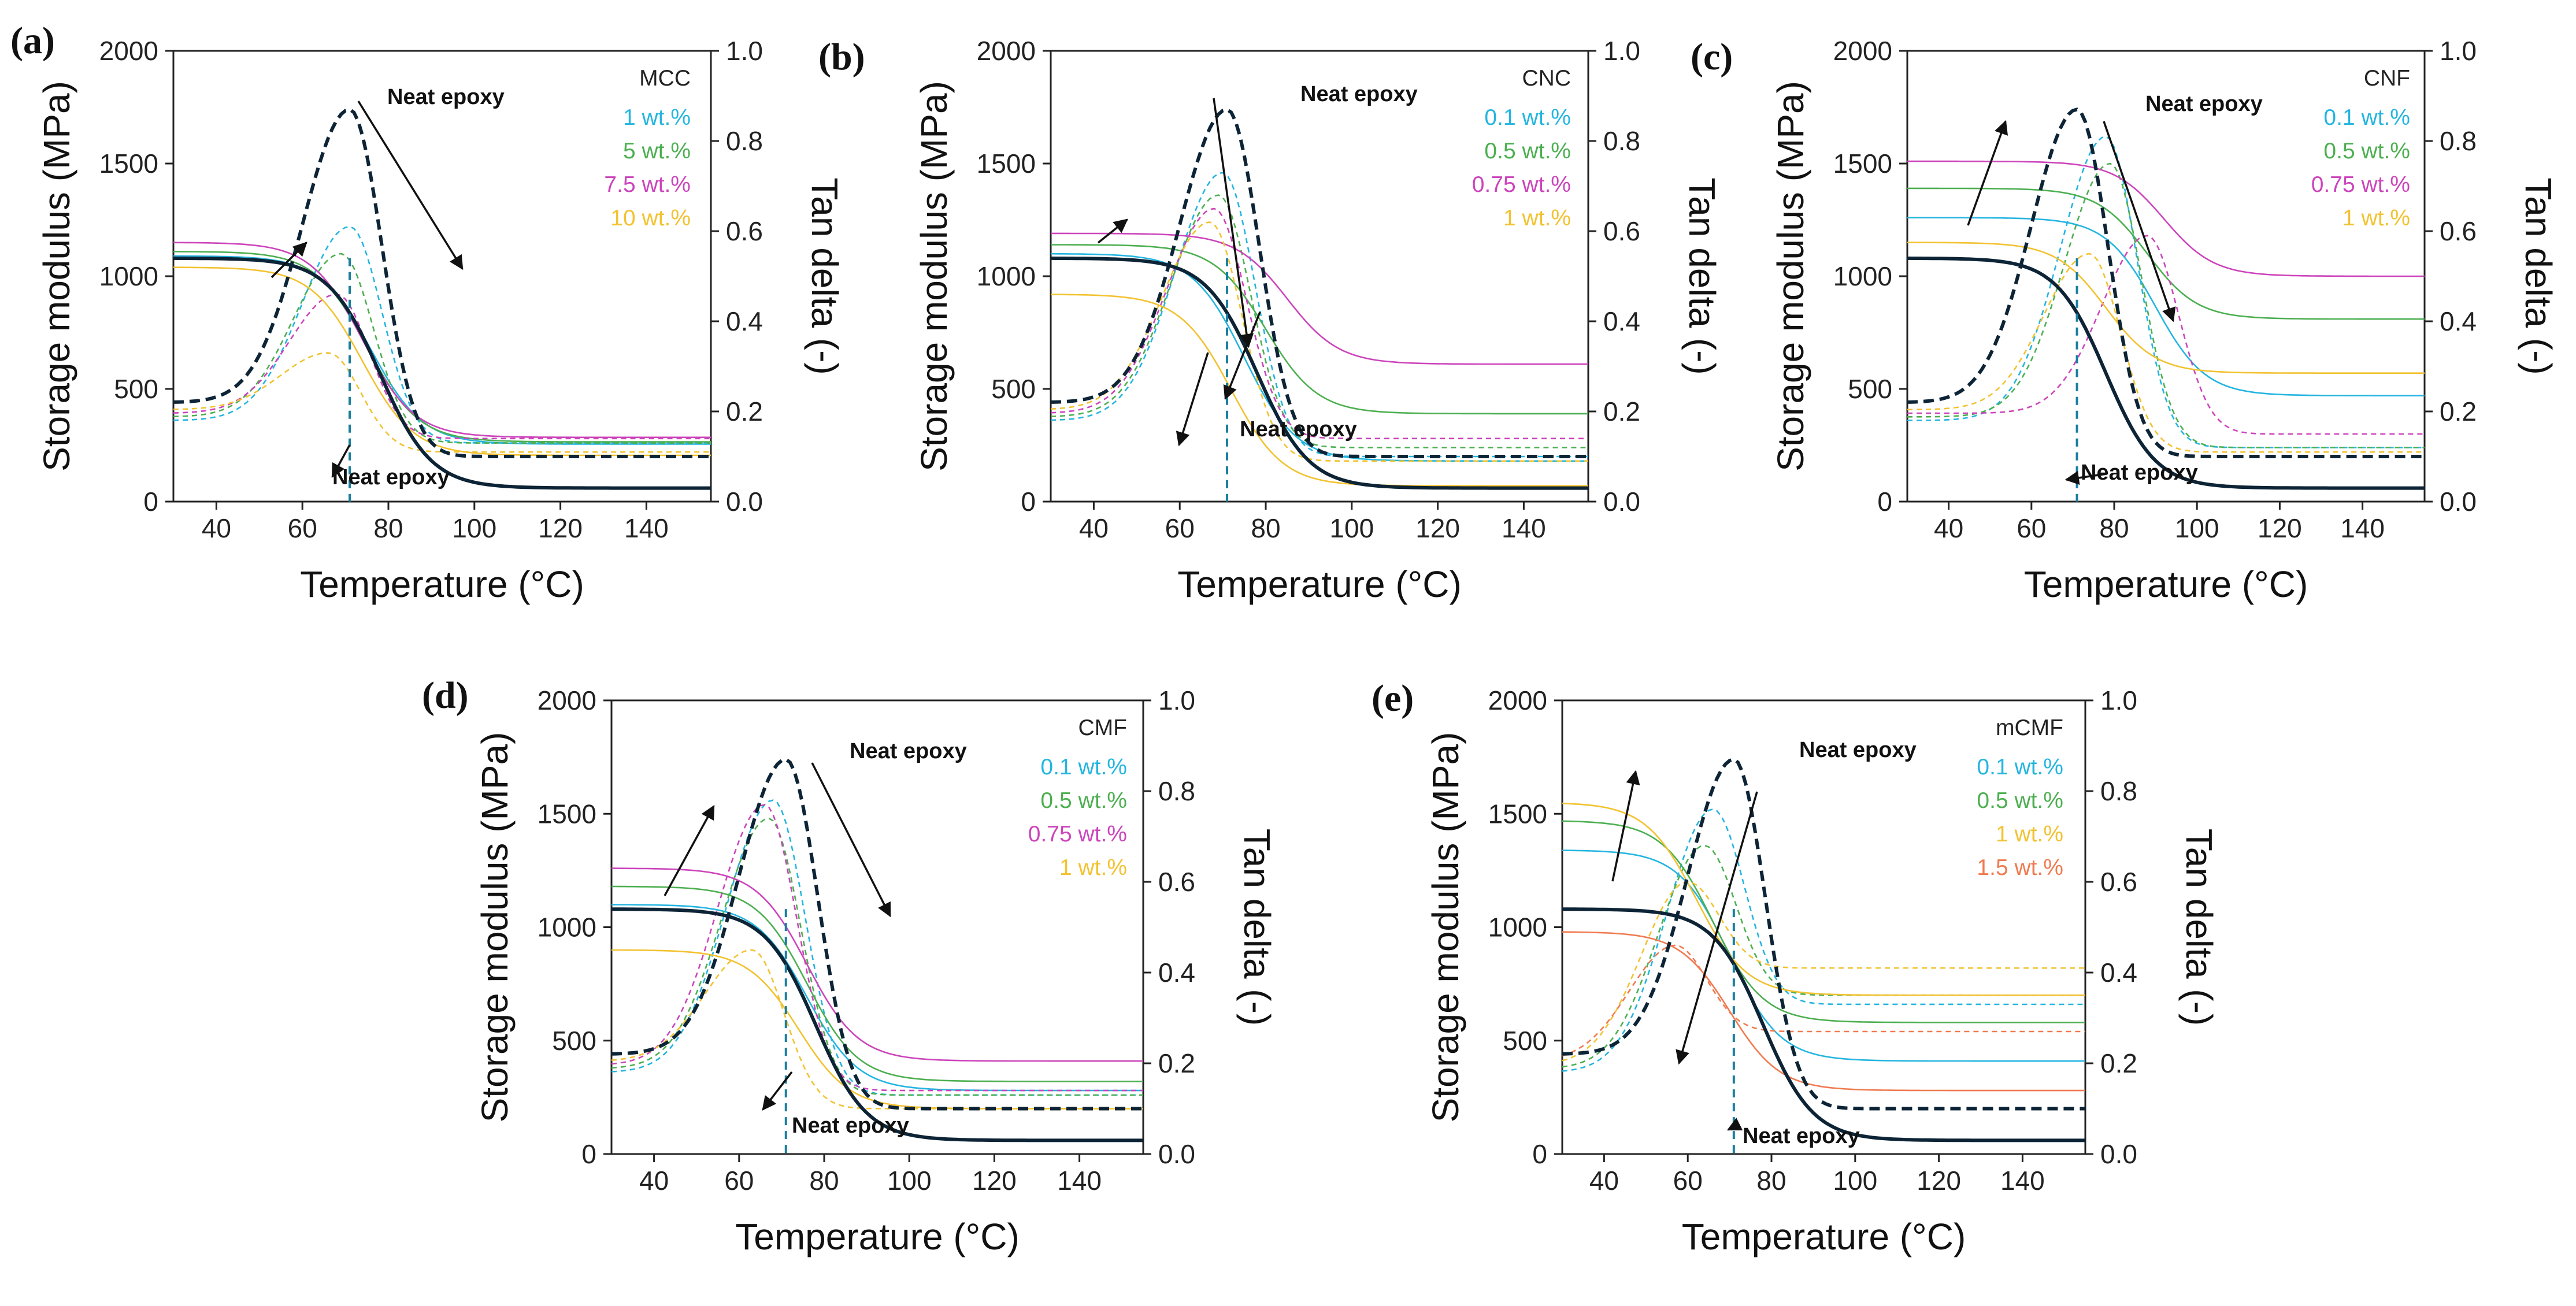 The image size is (2576, 1306). I want to click on y2-tick-label: 0.6, so click(1176, 882).